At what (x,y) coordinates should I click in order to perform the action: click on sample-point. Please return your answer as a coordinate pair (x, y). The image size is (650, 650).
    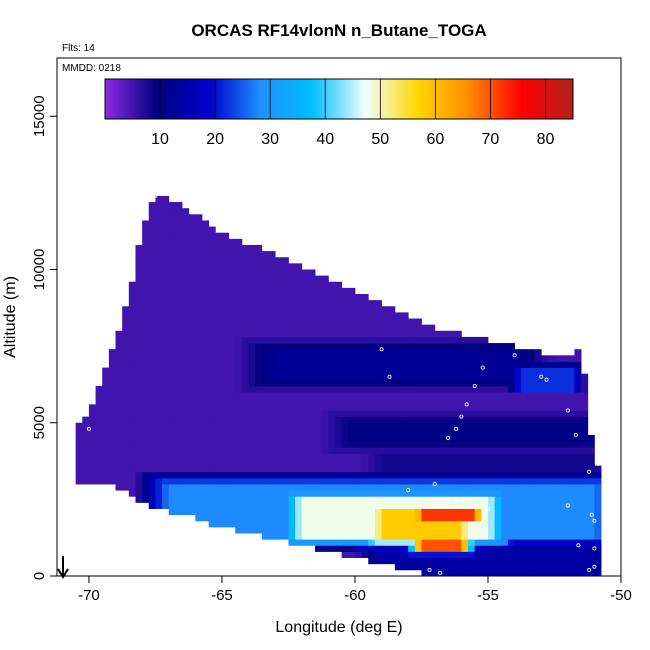
    Looking at the image, I should click on (456, 428).